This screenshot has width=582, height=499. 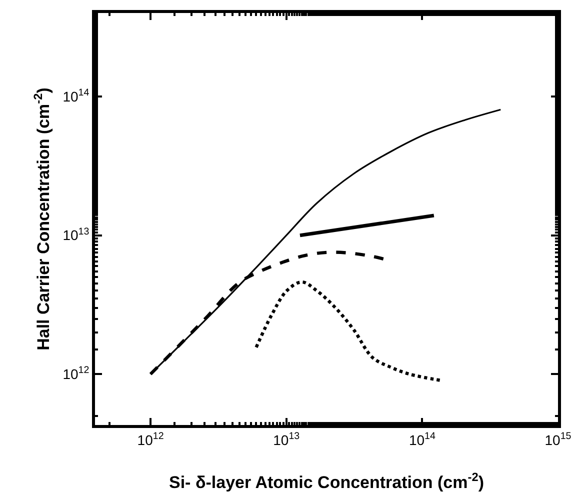 I want to click on x-tick-label: 10$^{14}$, so click(x=422, y=439).